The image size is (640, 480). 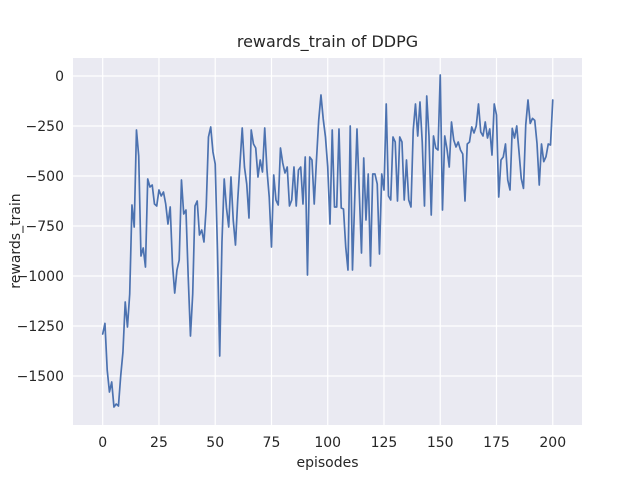 What do you see at coordinates (45, 177) in the screenshot?
I see `y-tick-label: −500` at bounding box center [45, 177].